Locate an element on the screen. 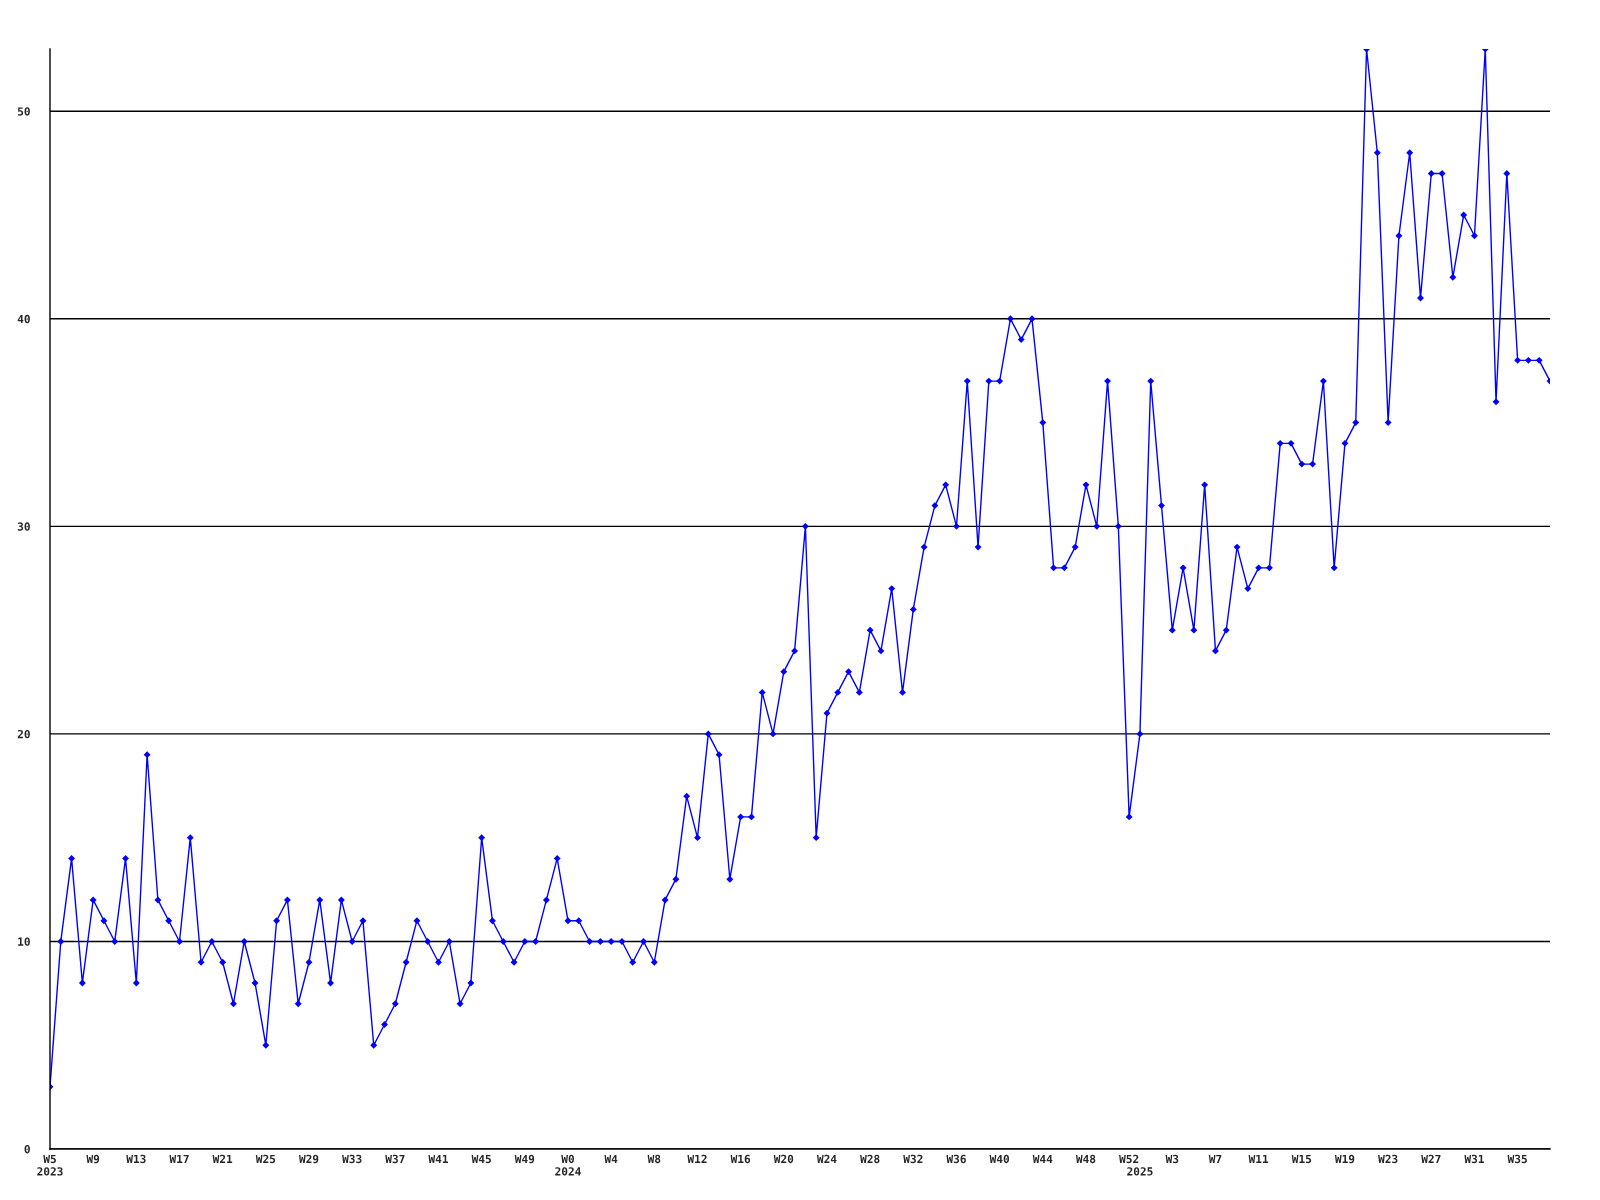  x-tick-label: W9 is located at coordinates (93, 1159).